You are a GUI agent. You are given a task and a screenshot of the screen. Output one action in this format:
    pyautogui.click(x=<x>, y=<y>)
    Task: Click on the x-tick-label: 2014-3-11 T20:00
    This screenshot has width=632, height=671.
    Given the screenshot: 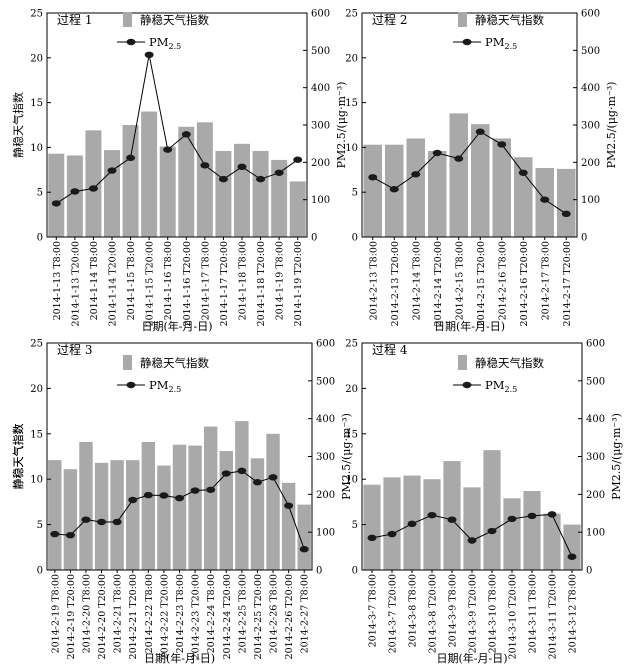 What is the action you would take?
    pyautogui.click(x=553, y=616)
    